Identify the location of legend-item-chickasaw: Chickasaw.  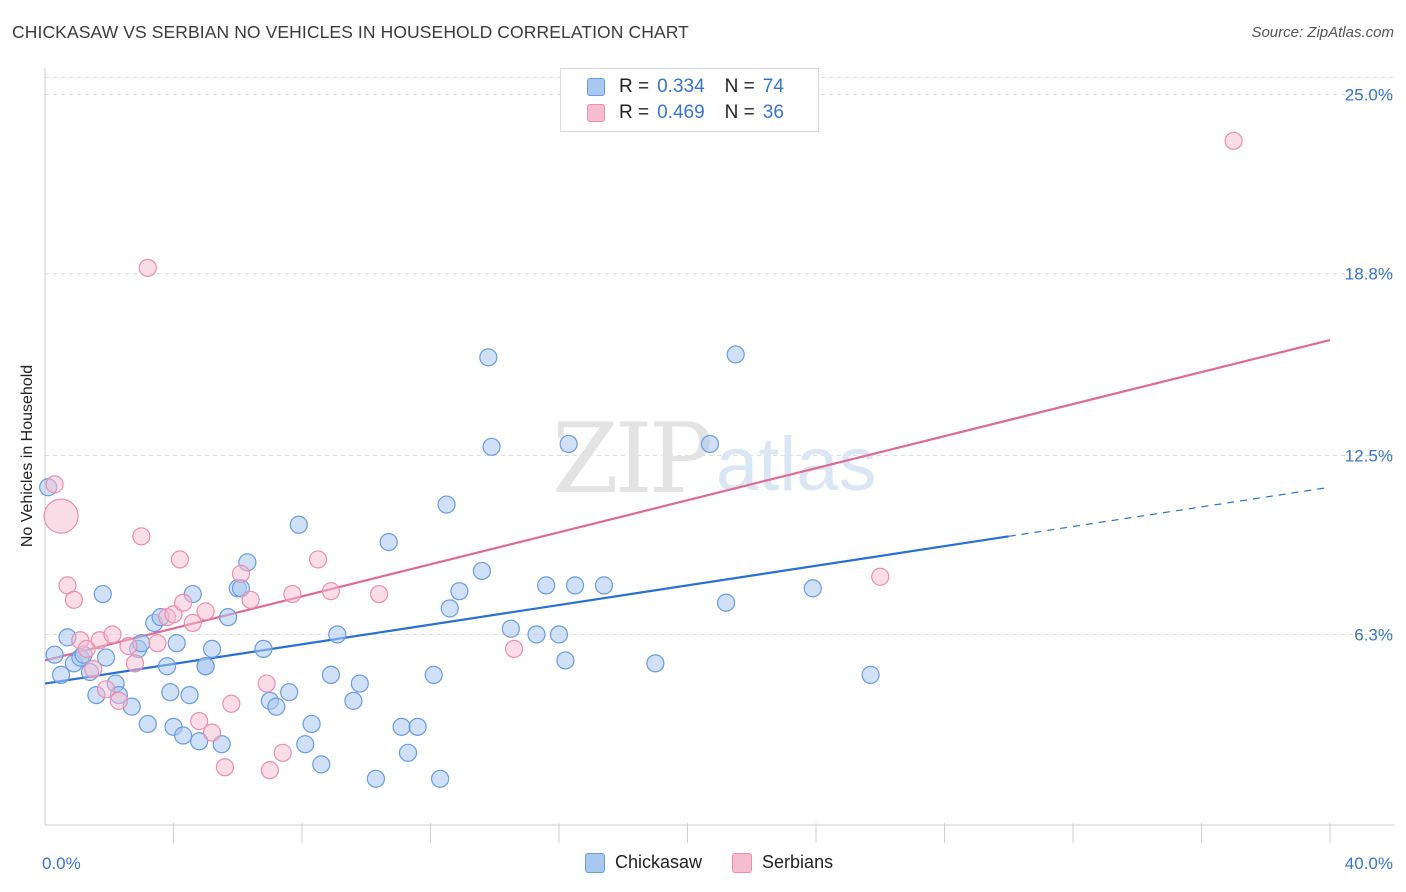
(643, 862).